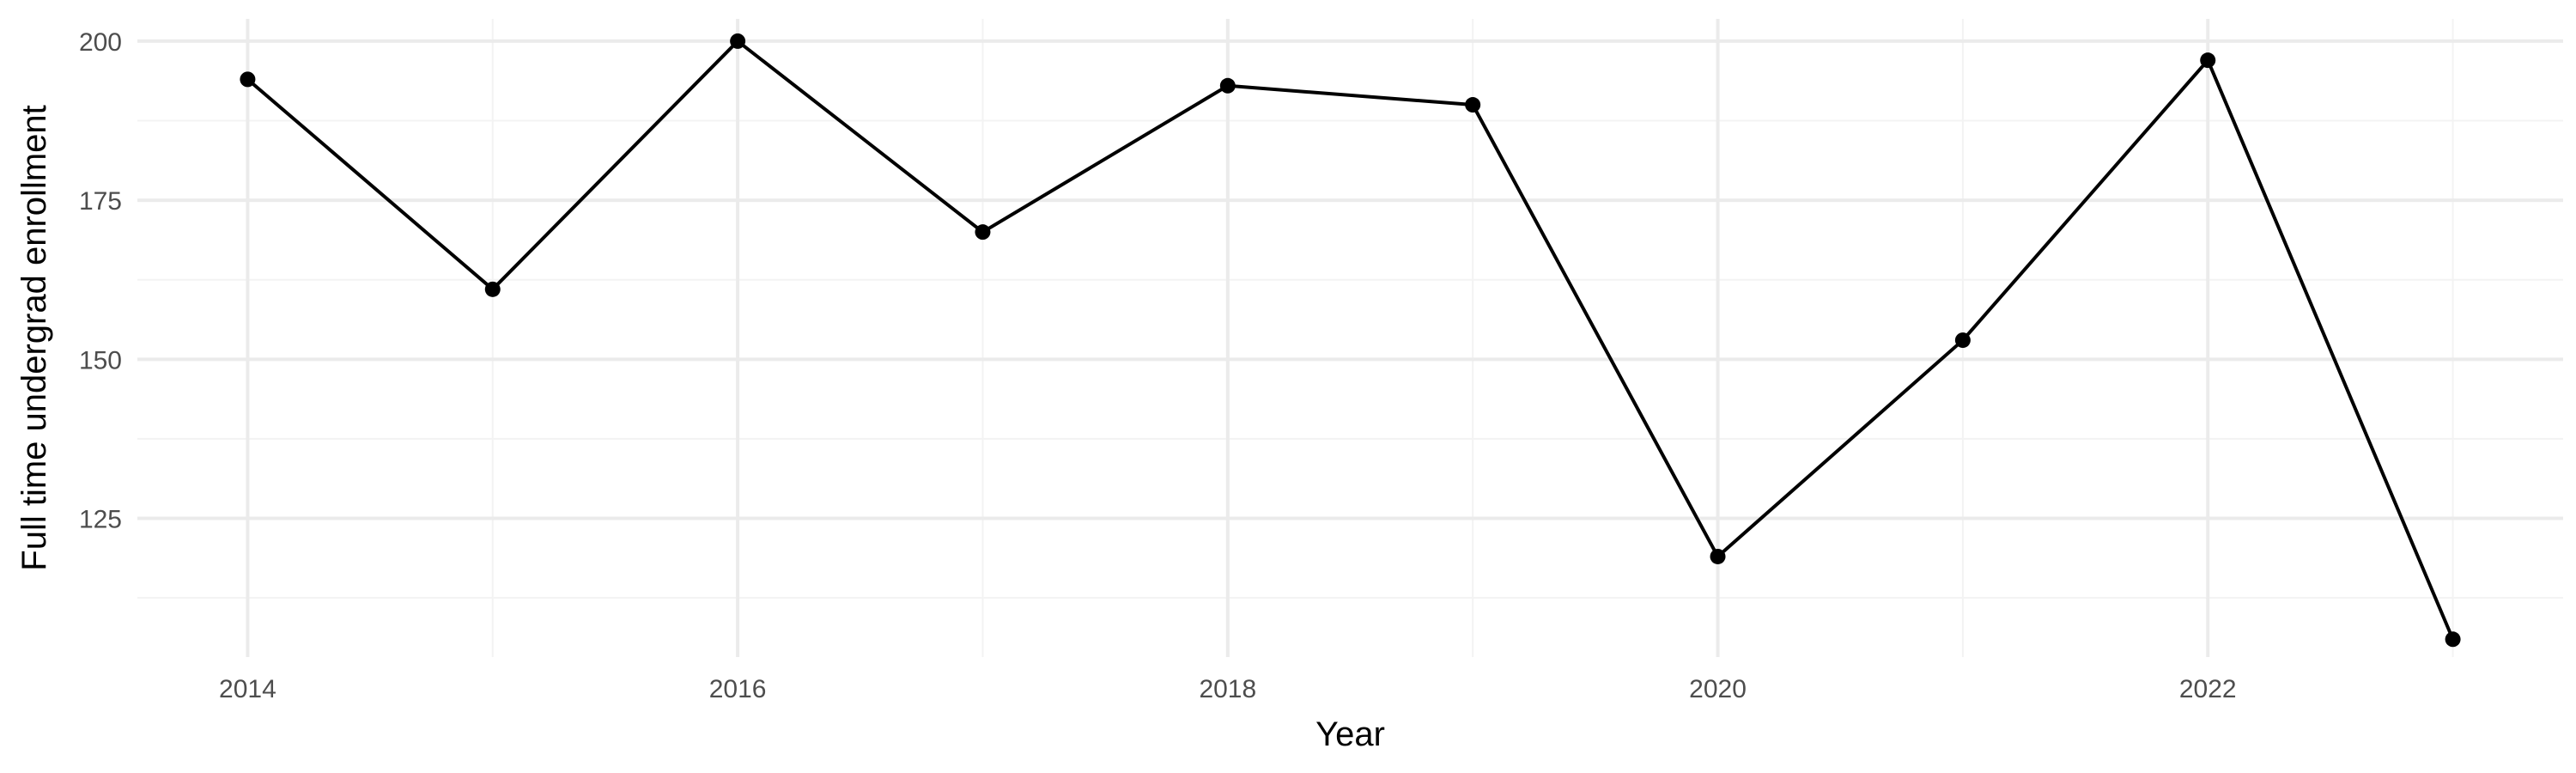 Image resolution: width=2576 pixels, height=773 pixels. I want to click on x-axis-tick-labels: 2014 2016 2018 2020 2022, so click(1228, 689).